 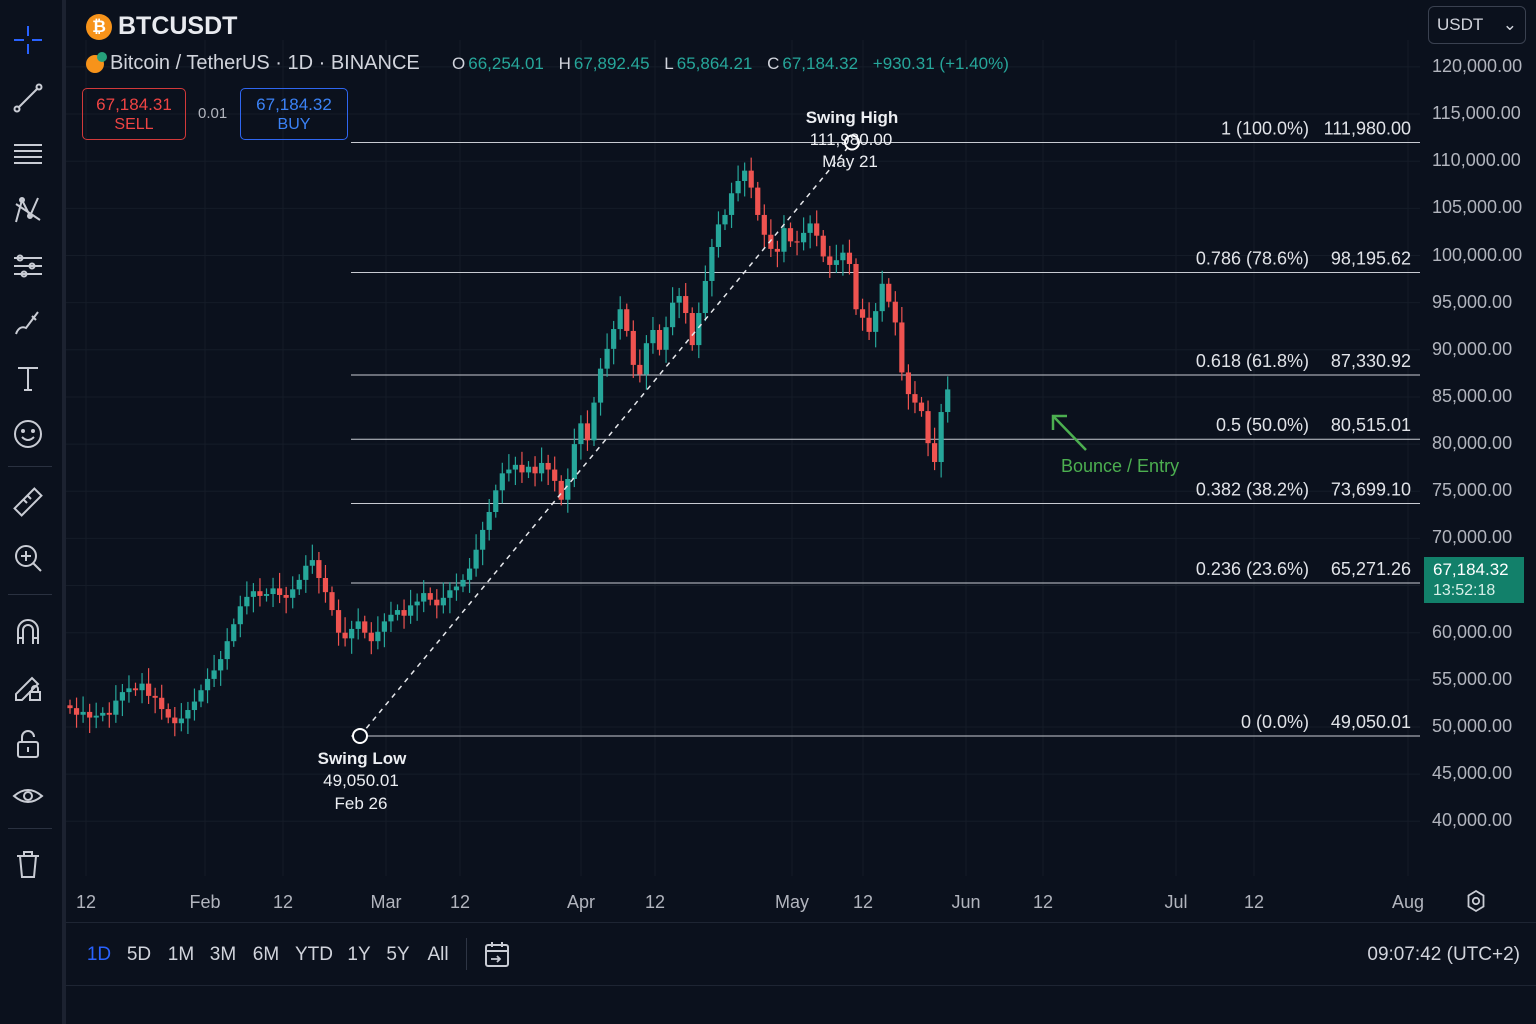 I want to click on buy-button: 67,184.32 BUY, so click(x=294, y=114).